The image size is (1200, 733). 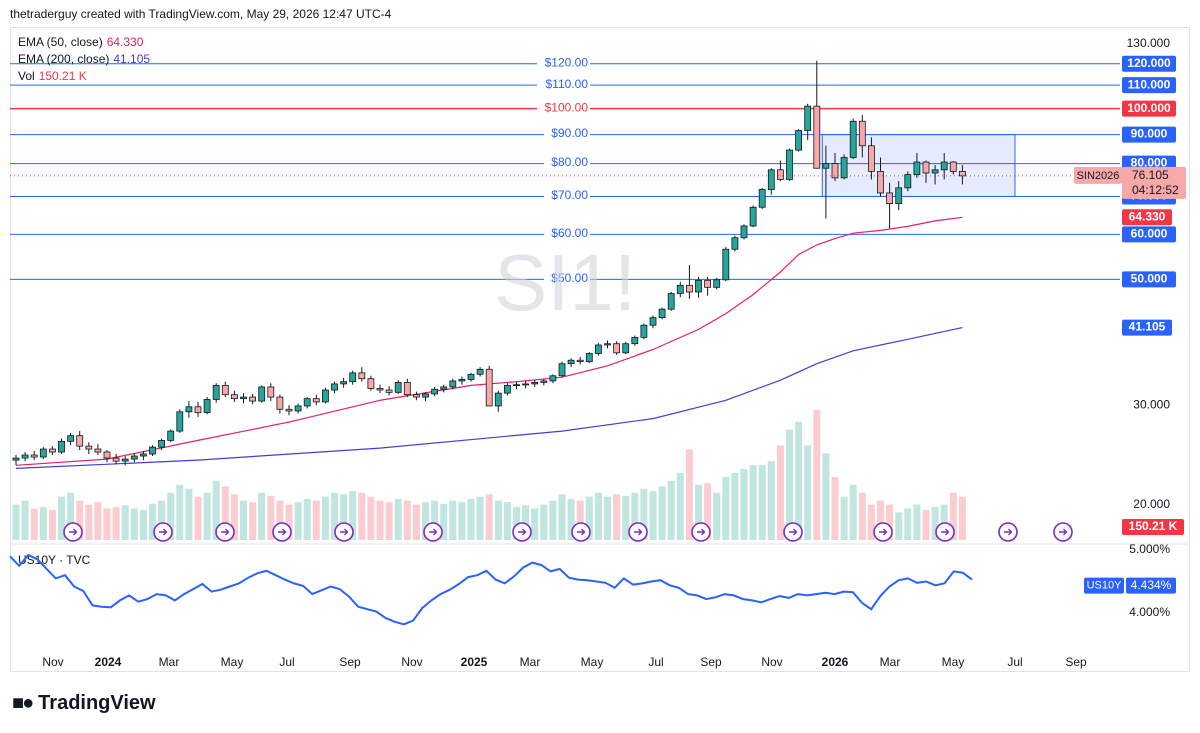 What do you see at coordinates (54, 560) in the screenshot?
I see `us10y-pane-label: US10Y · TVC` at bounding box center [54, 560].